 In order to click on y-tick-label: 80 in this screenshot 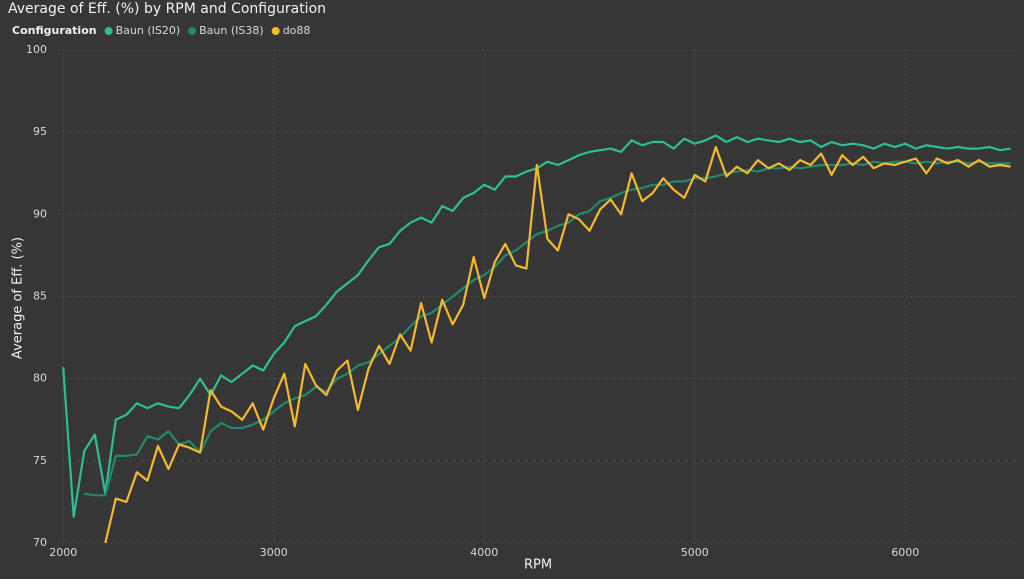, I will do `click(40, 378)`.